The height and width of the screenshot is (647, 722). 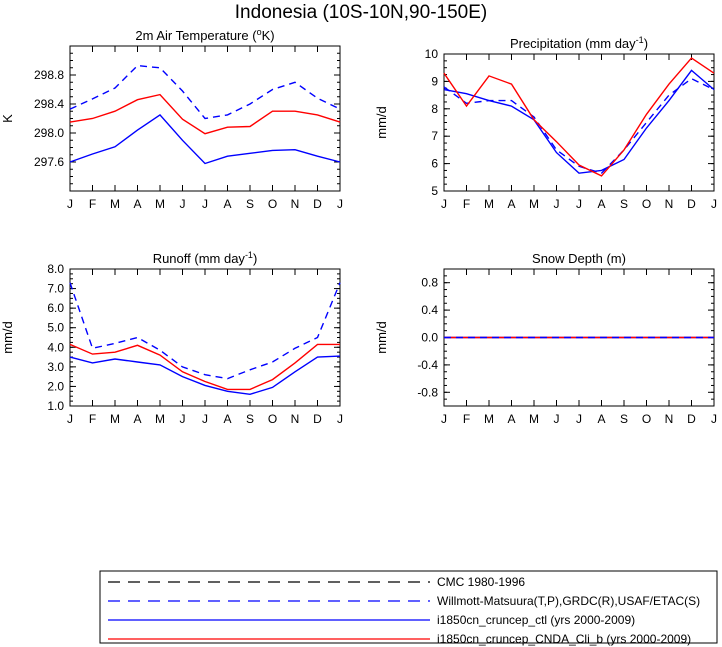 I want to click on y-tick-label: 6.0, so click(x=55, y=308).